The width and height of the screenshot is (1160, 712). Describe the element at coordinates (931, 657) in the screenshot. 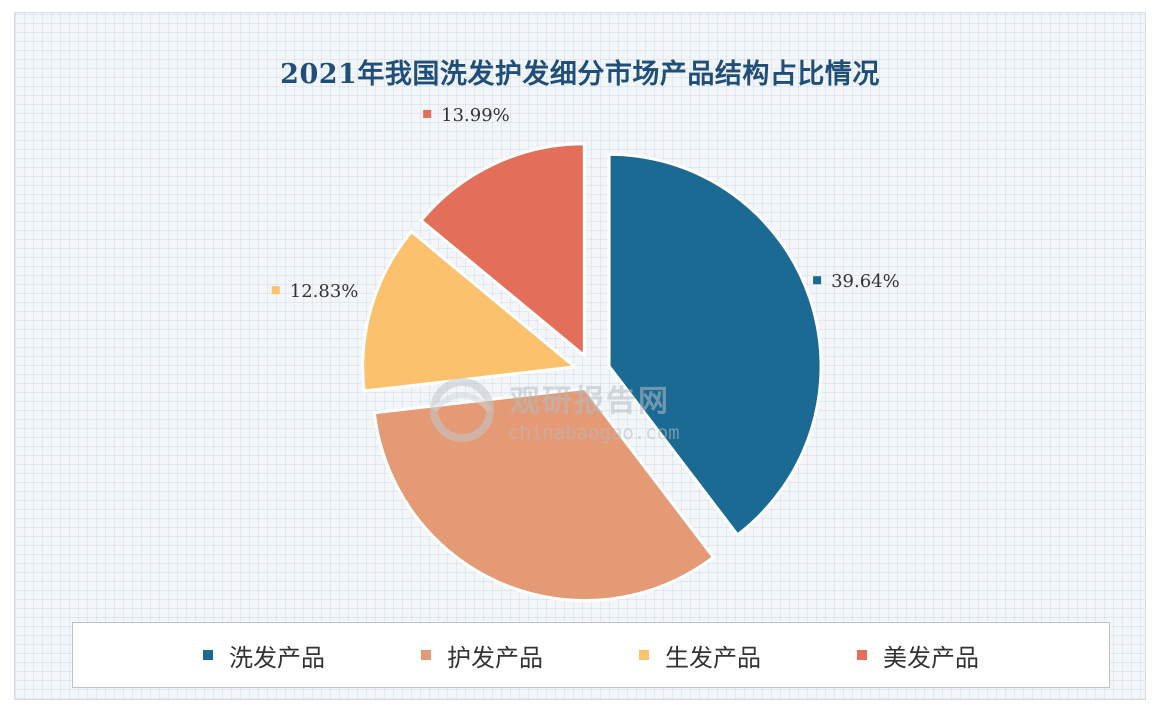

I see `legend-label-3: 美发产品` at that location.